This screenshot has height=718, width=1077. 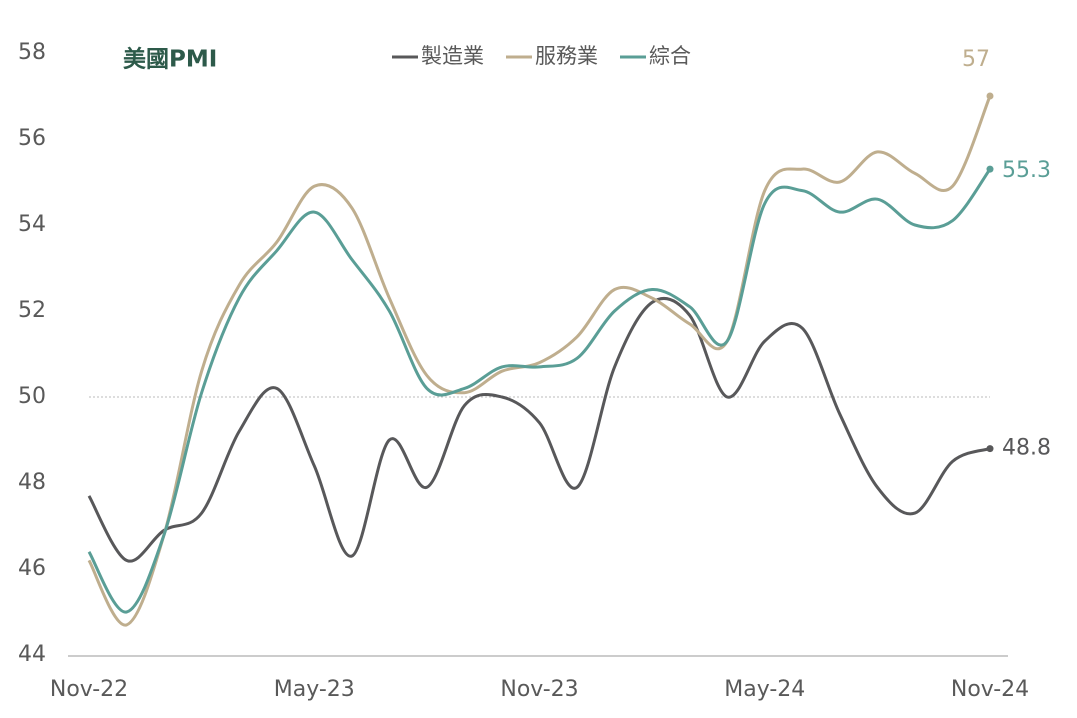 I want to click on legend-label: 綜合, so click(x=670, y=56).